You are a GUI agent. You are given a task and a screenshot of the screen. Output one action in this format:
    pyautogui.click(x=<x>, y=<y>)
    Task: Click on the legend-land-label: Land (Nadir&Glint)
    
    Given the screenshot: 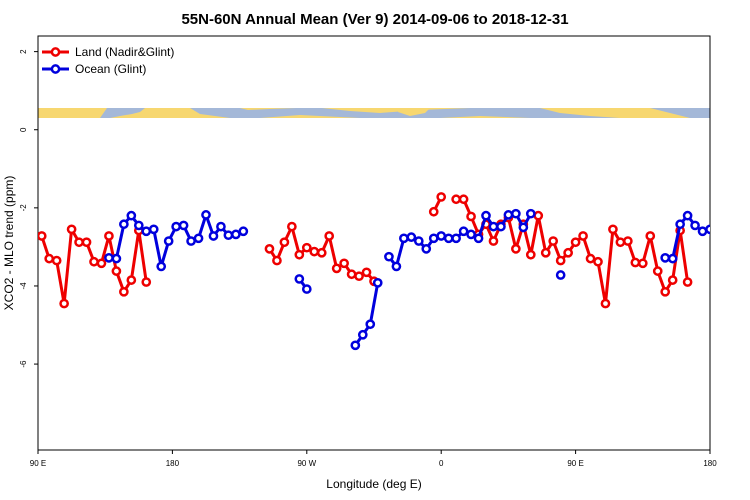 What is the action you would take?
    pyautogui.click(x=124, y=52)
    